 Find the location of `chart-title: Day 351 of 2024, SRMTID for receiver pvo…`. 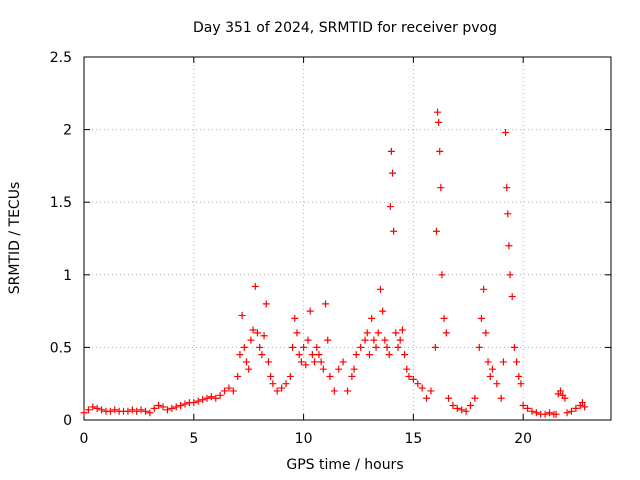

chart-title: Day 351 of 2024, SRMTID for receiver pvo… is located at coordinates (345, 28).